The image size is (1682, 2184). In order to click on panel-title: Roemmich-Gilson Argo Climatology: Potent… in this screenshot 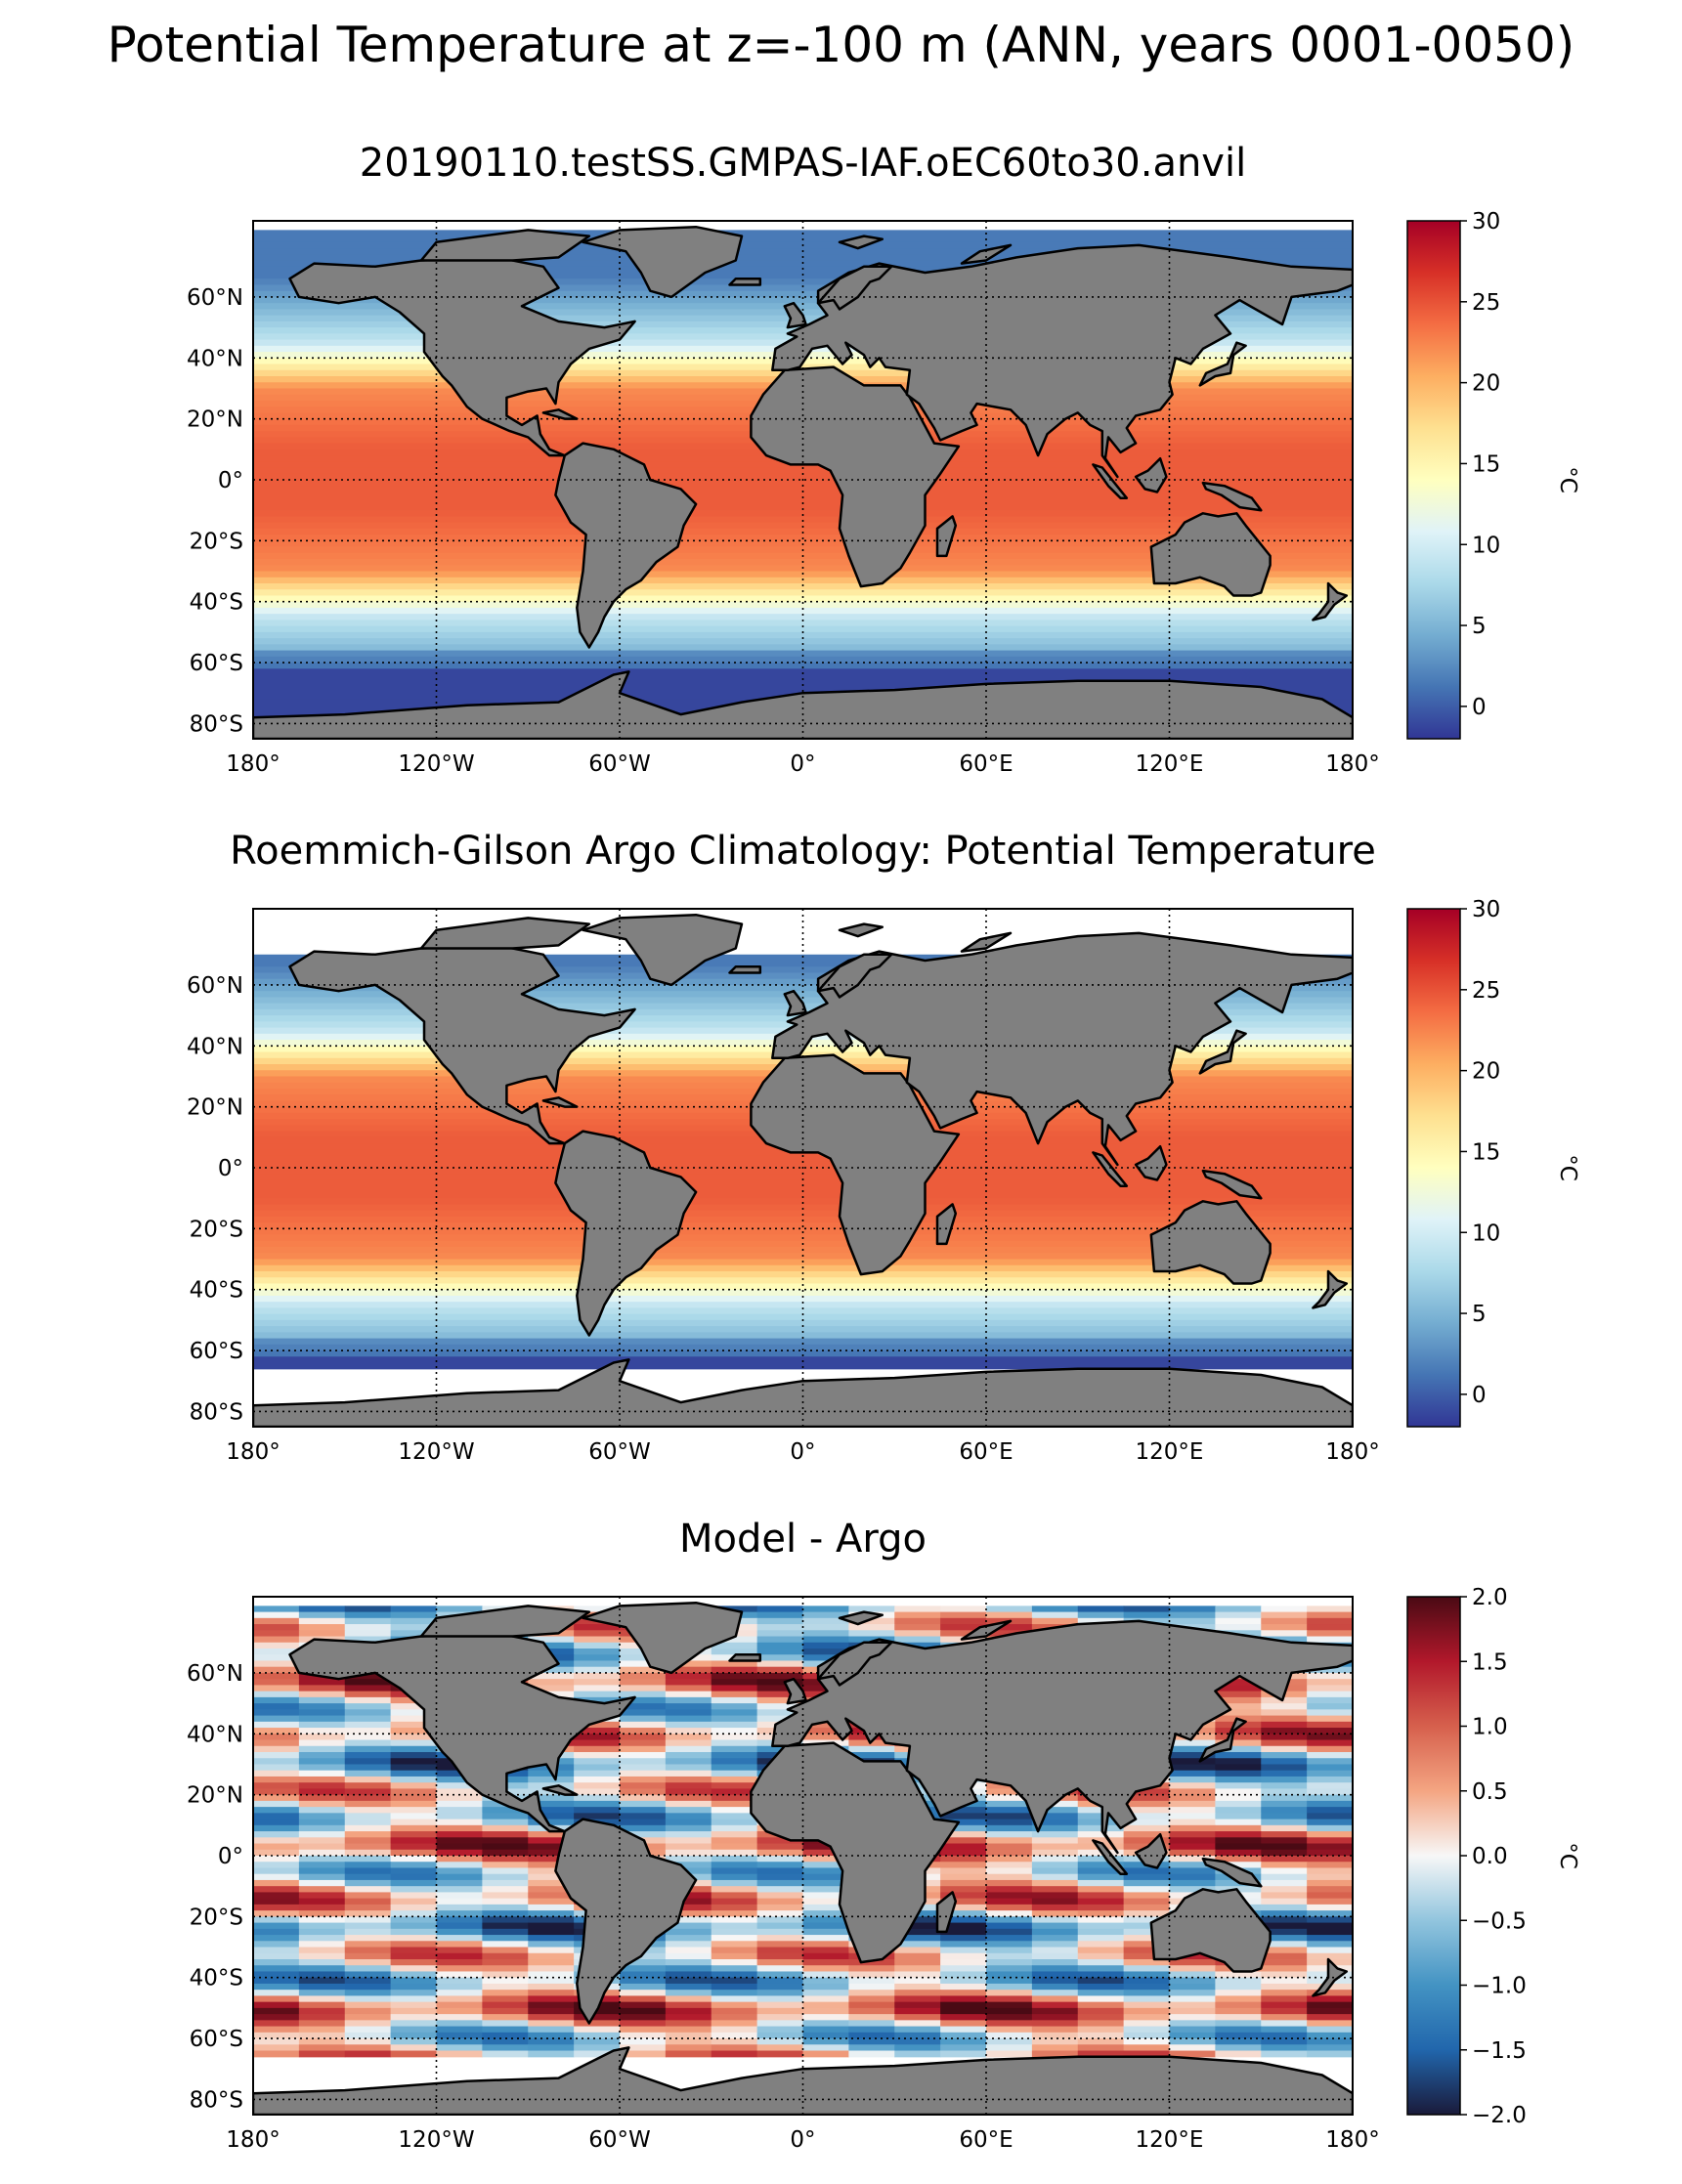, I will do `click(803, 851)`.